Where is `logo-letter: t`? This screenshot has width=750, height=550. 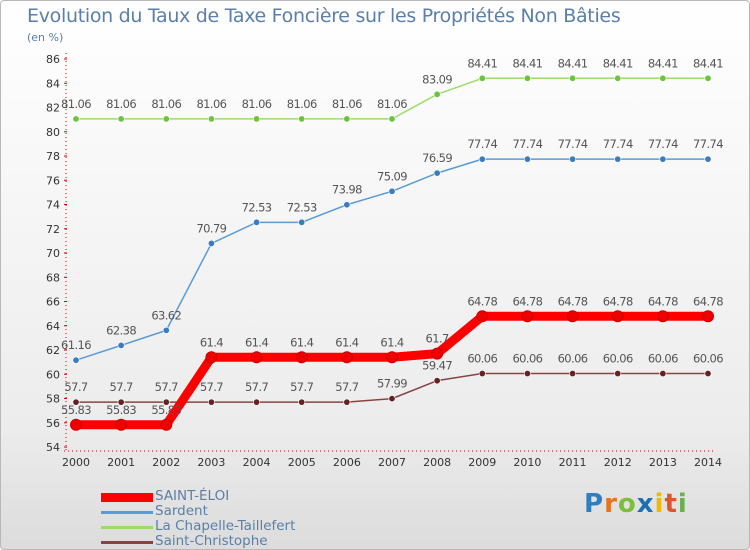 logo-letter: t is located at coordinates (671, 504).